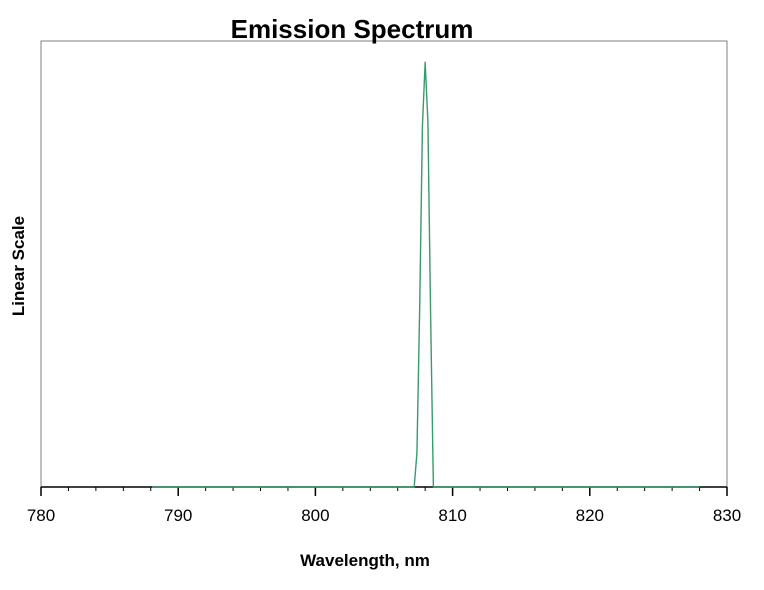  I want to click on chart-title: Emission Spectrum, so click(352, 29).